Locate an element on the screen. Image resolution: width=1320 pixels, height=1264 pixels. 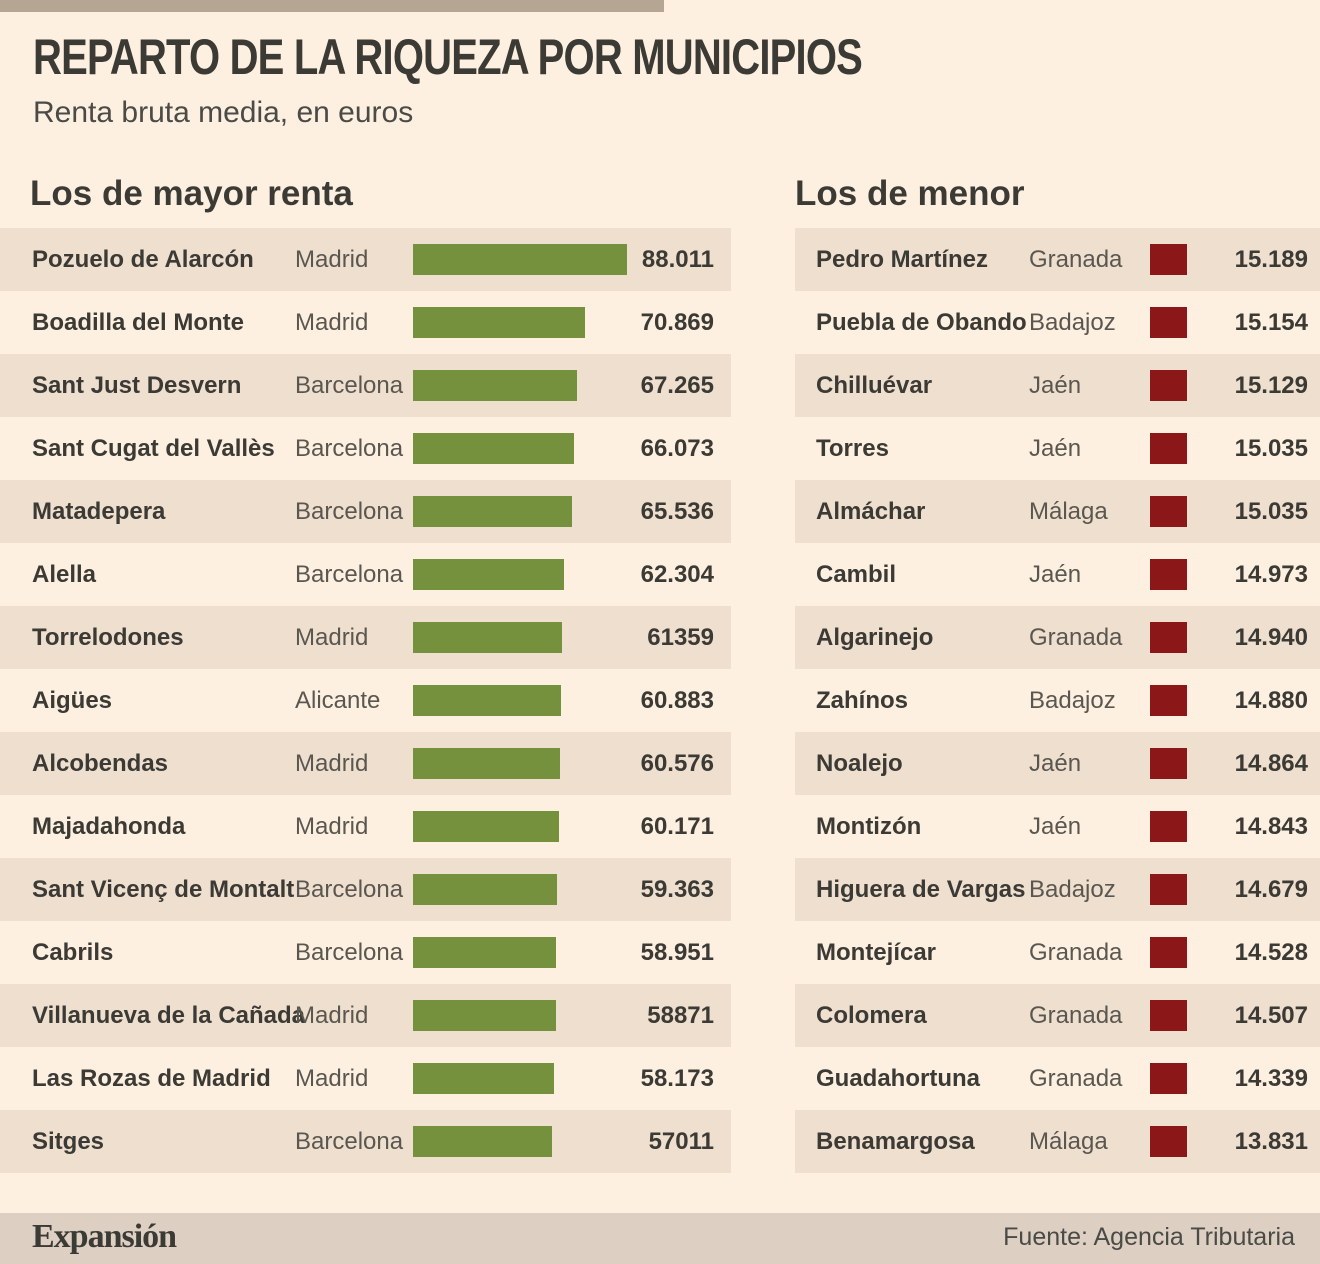
high-income-row: Matadepera Barcelona 65.536 is located at coordinates (365, 511).